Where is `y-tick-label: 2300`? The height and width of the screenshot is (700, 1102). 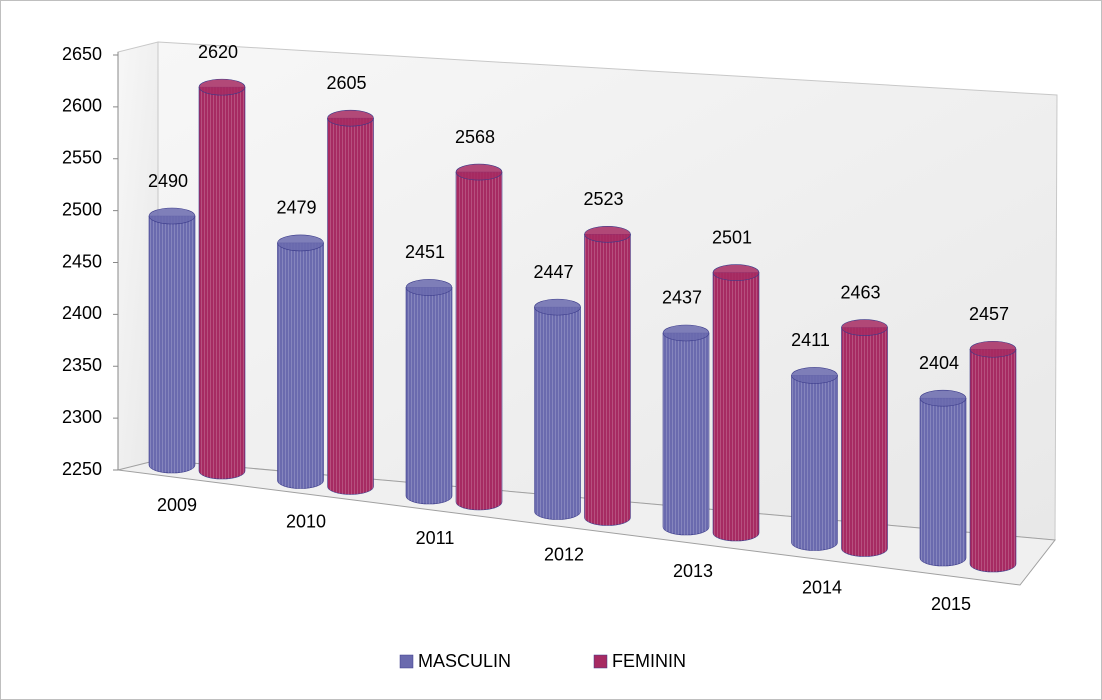
y-tick-label: 2300 is located at coordinates (82, 417).